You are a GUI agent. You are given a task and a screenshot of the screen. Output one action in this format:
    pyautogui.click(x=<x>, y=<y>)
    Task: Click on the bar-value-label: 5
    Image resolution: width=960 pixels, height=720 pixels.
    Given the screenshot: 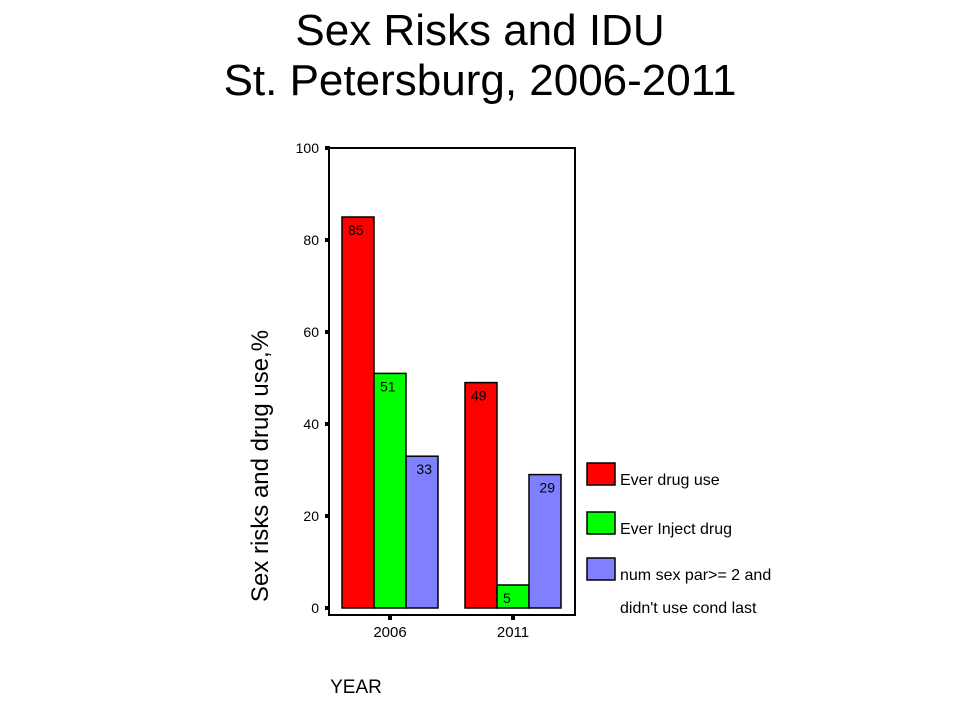 What is the action you would take?
    pyautogui.click(x=507, y=598)
    